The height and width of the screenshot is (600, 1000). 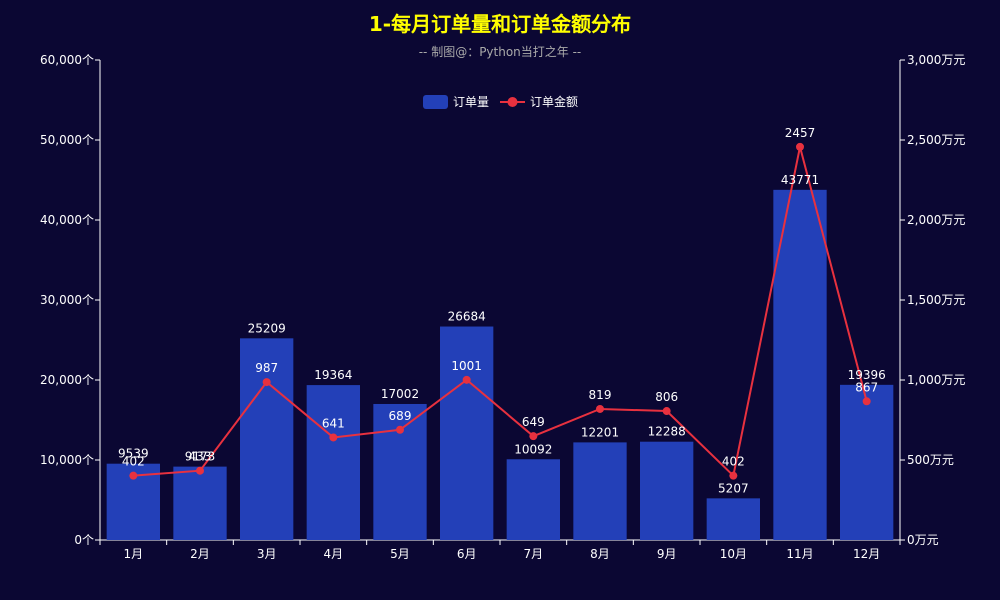 I want to click on bar-value-label: 5207, so click(x=733, y=488).